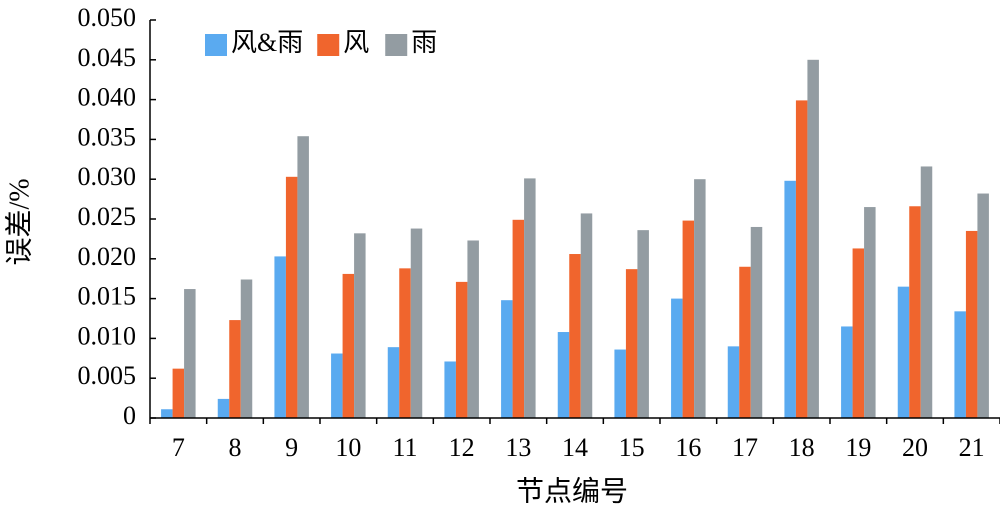 The width and height of the screenshot is (1000, 514). What do you see at coordinates (107, 375) in the screenshot?
I see `y-tick-label: 0.005` at bounding box center [107, 375].